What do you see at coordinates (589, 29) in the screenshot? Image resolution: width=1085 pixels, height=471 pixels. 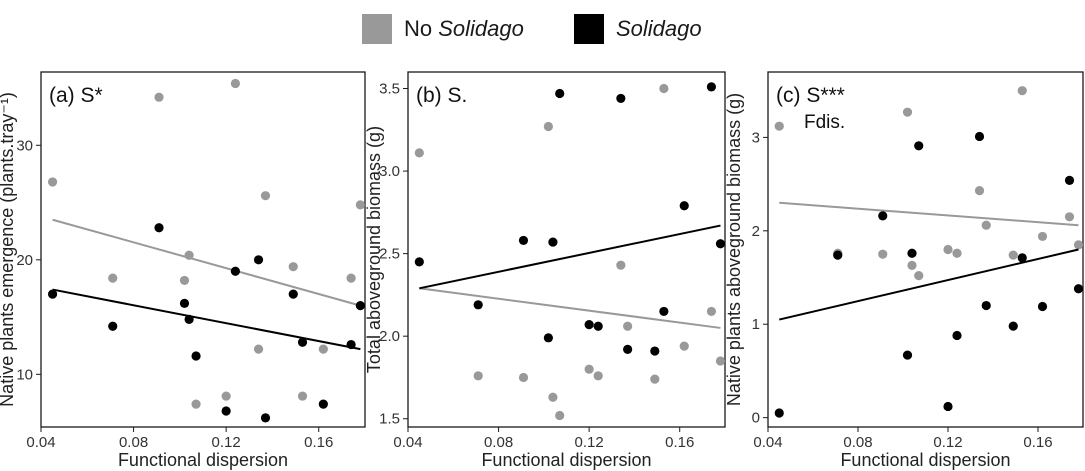 I see `legend-swatch-solidago` at bounding box center [589, 29].